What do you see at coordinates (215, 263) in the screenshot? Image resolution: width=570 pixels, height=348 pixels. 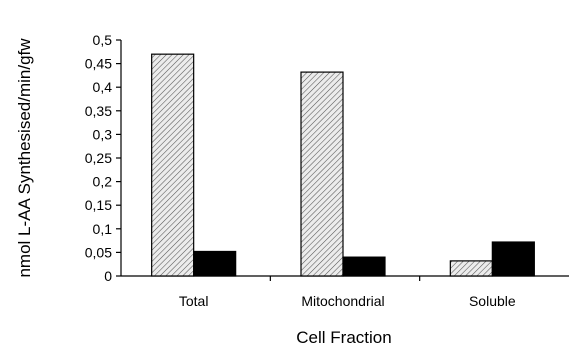 I see `bar-solid-total` at bounding box center [215, 263].